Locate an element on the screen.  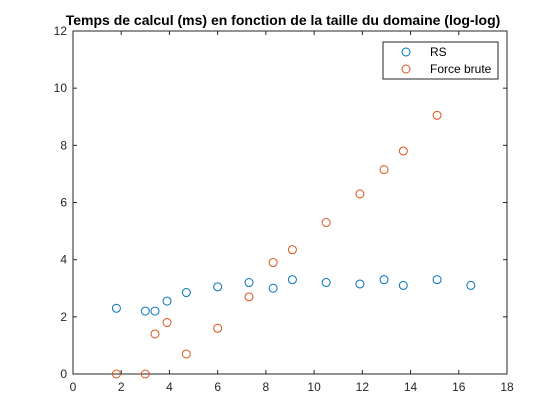
x-tick-label: 0 is located at coordinates (73, 387).